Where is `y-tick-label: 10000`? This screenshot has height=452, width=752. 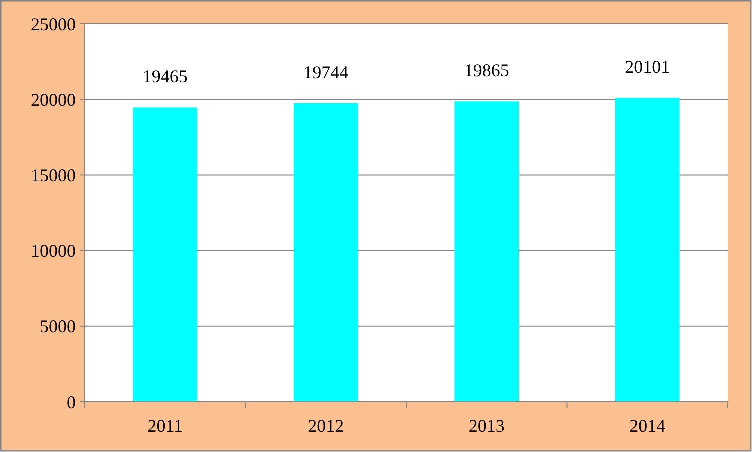
y-tick-label: 10000 is located at coordinates (53, 251).